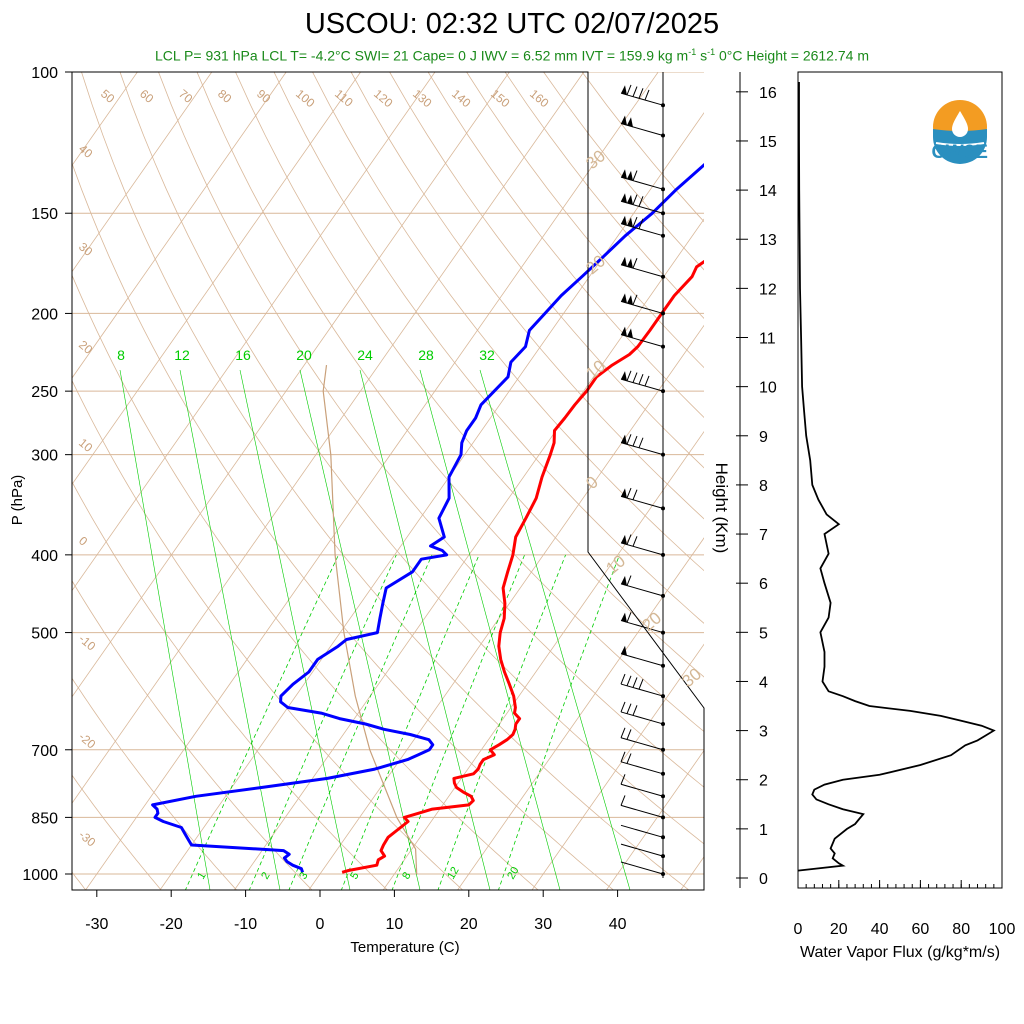 The image size is (1024, 1024). I want to click on y-tick-label: 400, so click(44, 556).